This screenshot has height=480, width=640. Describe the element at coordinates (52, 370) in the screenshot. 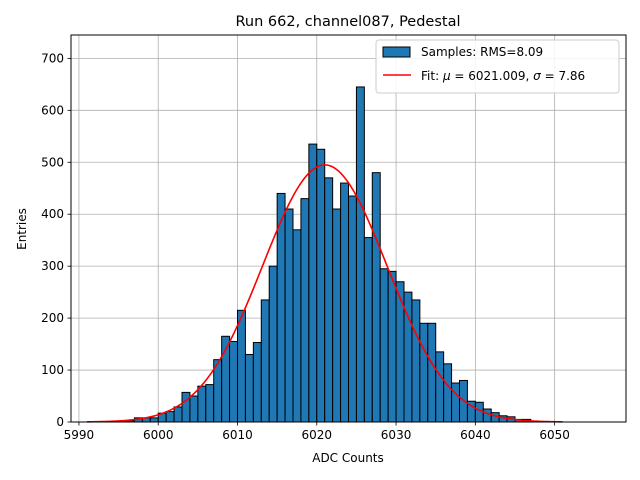

I see `y-tick-label: 100` at that location.